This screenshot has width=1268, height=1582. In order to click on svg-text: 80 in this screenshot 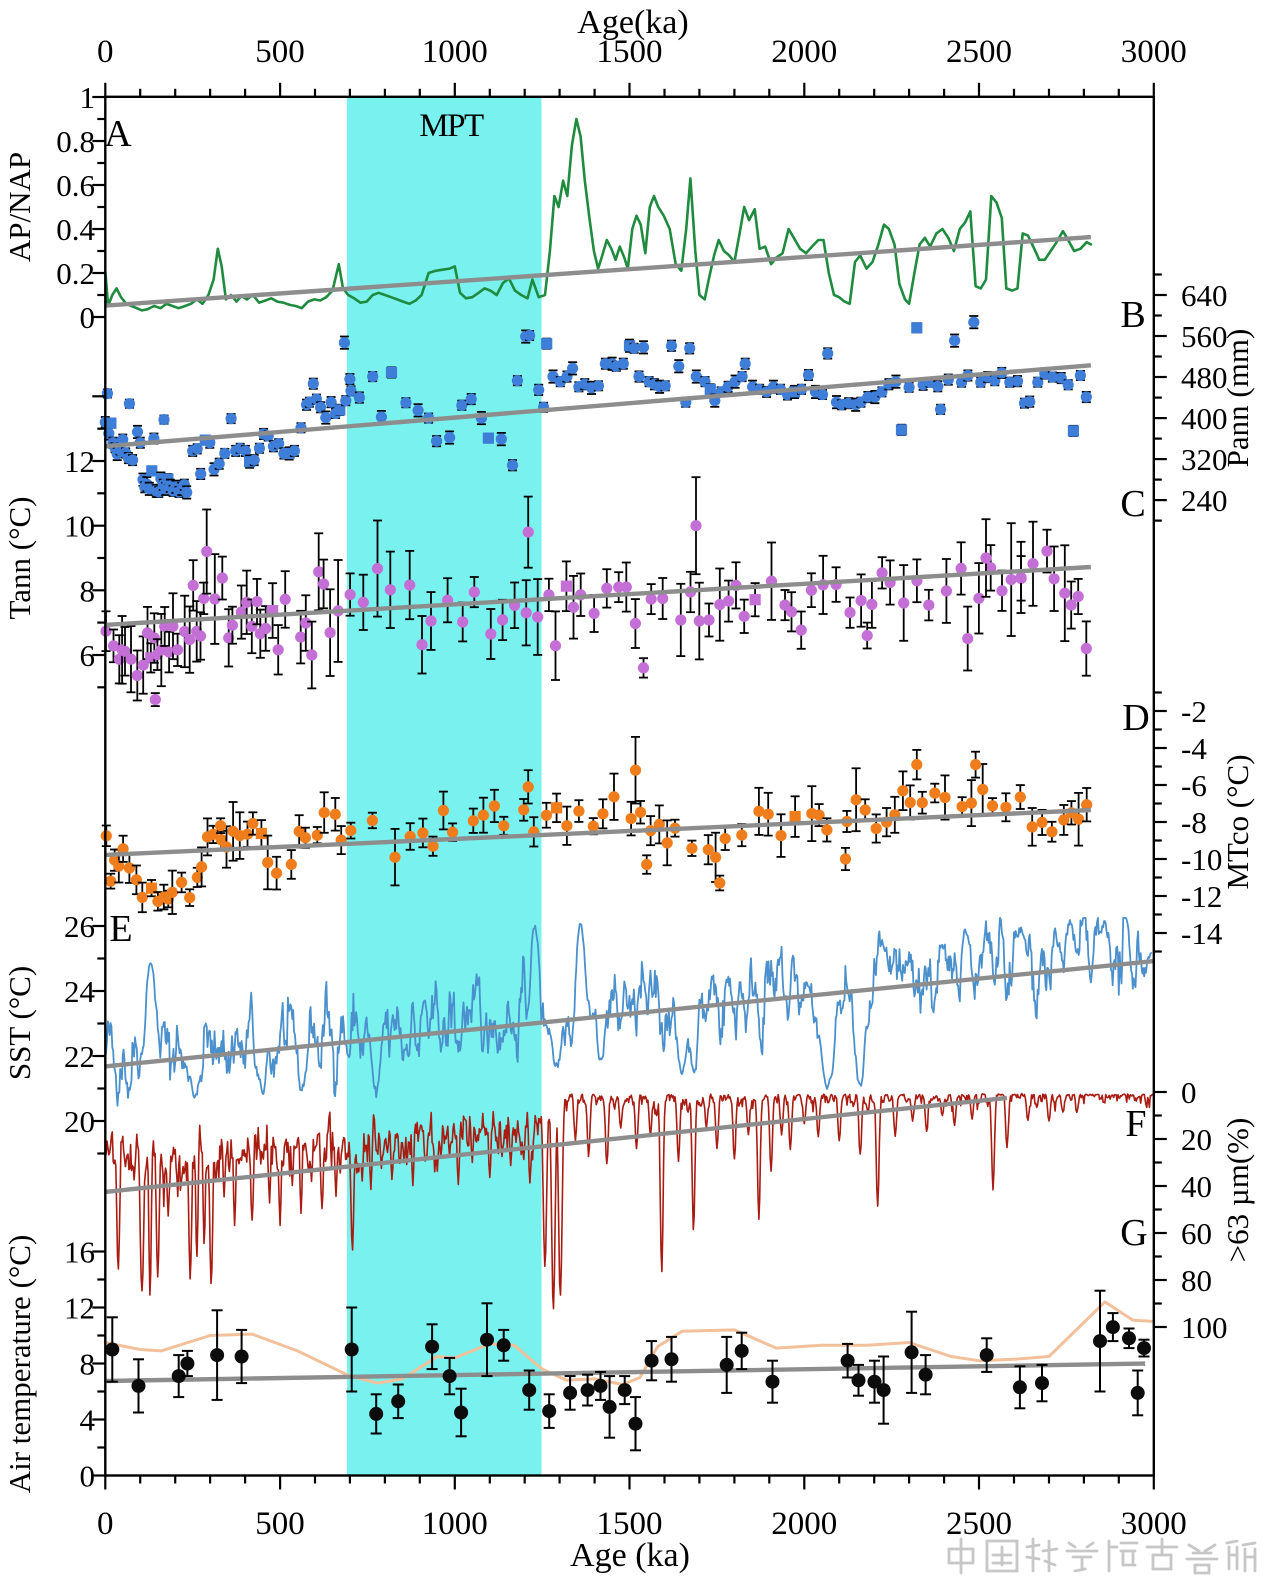, I will do `click(1196, 1280)`.